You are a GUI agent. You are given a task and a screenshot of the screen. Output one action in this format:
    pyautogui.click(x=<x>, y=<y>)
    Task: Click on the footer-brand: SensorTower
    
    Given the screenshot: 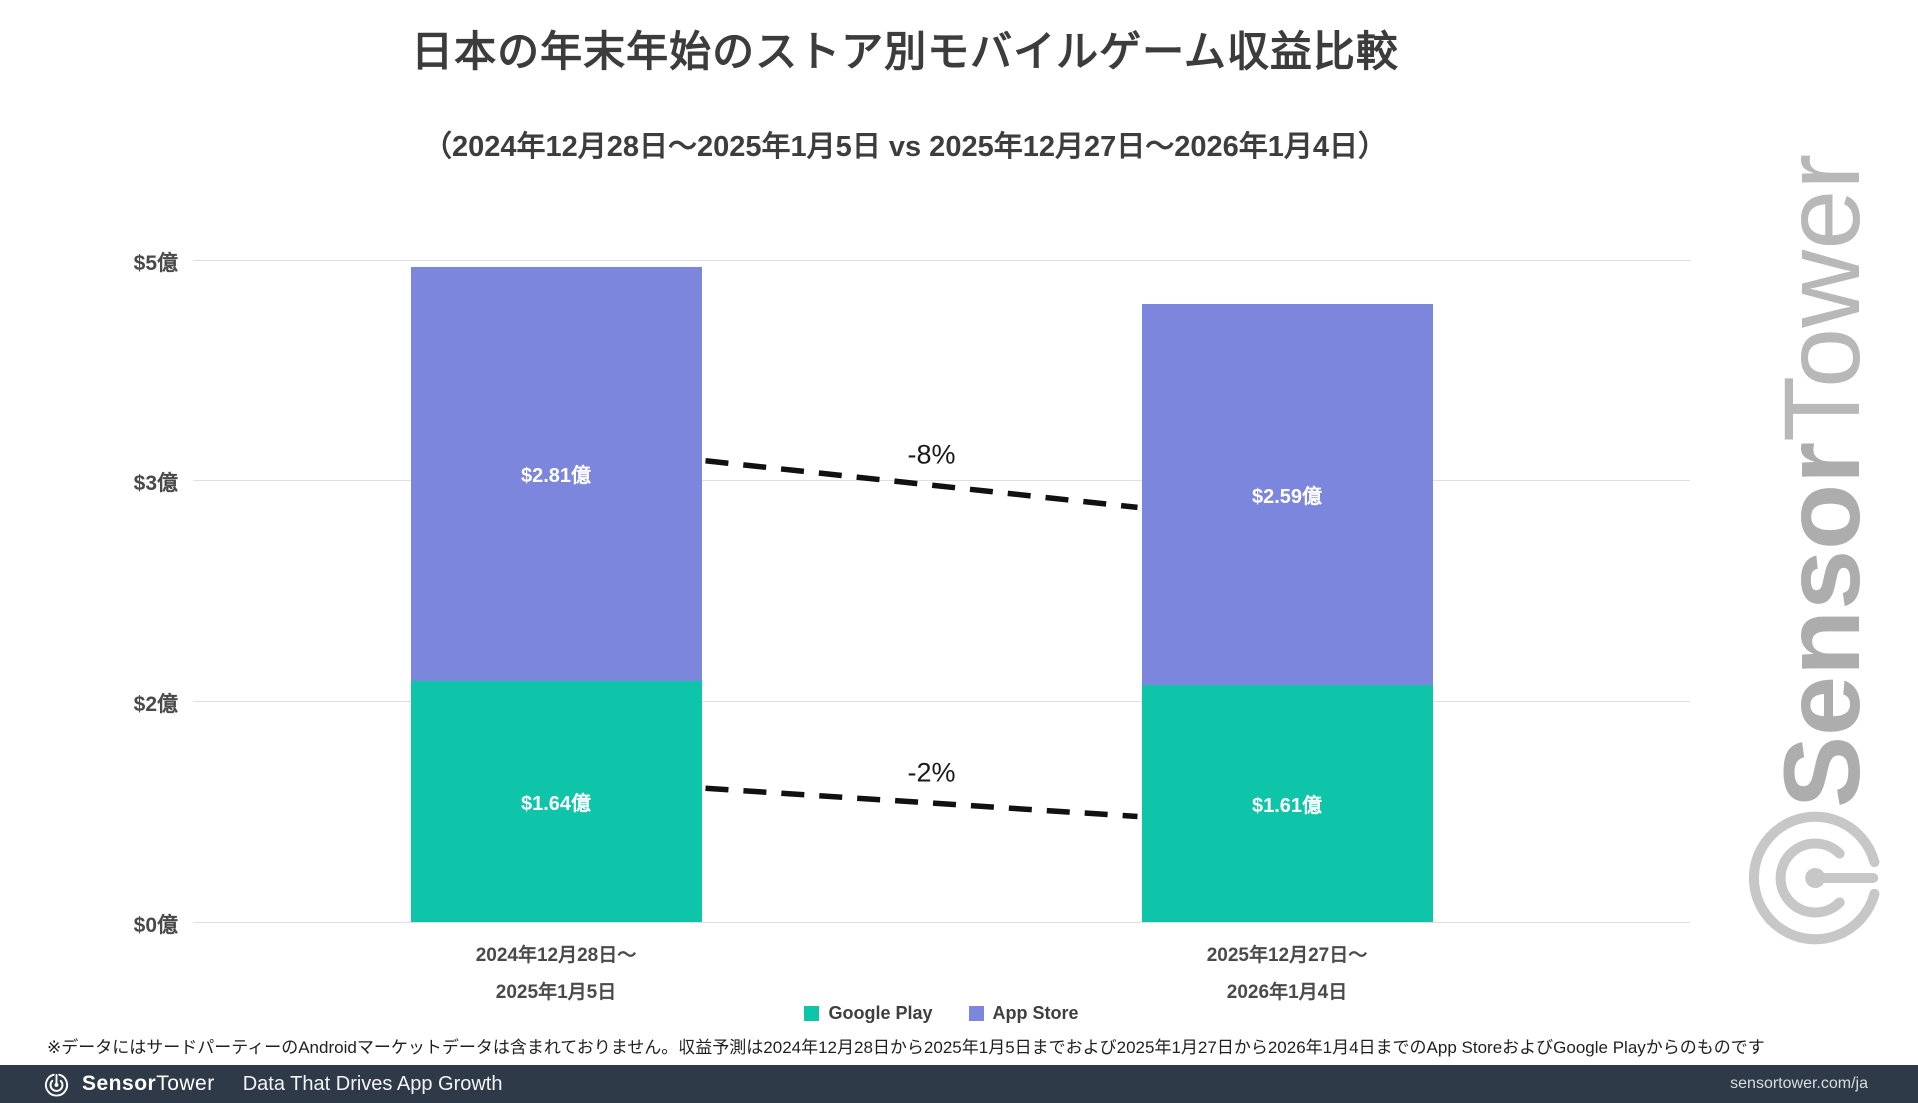 What is the action you would take?
    pyautogui.click(x=148, y=1084)
    